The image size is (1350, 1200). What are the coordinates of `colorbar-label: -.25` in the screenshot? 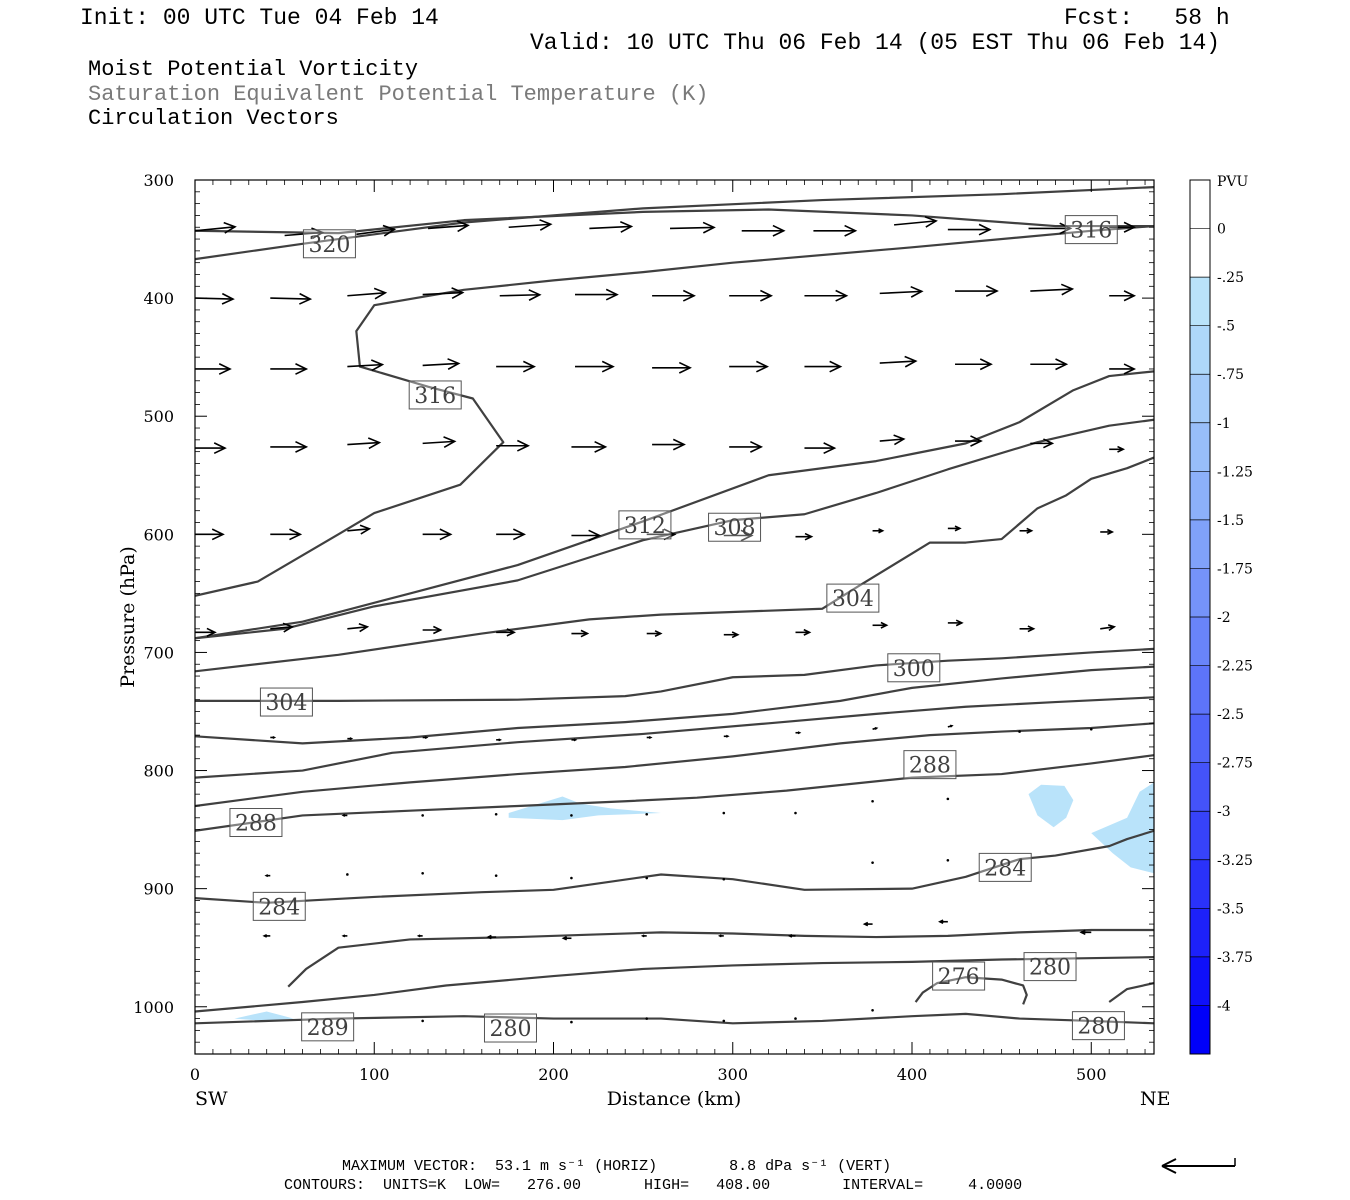 It's located at (1230, 278).